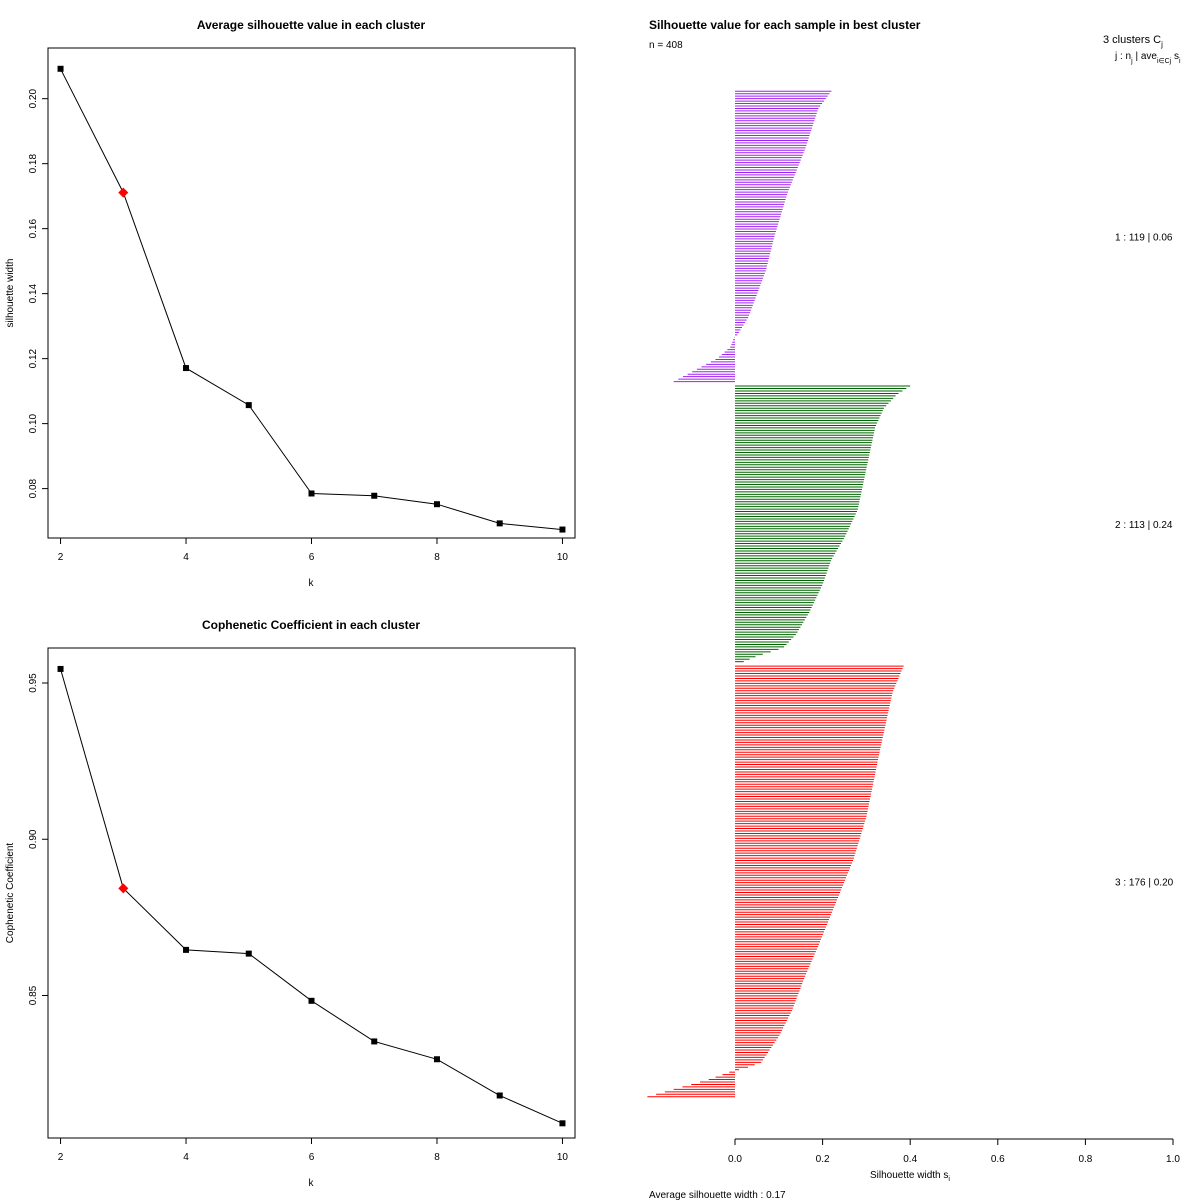  I want to click on cluster-label: 2 : 113 | 0.24, so click(1144, 525).